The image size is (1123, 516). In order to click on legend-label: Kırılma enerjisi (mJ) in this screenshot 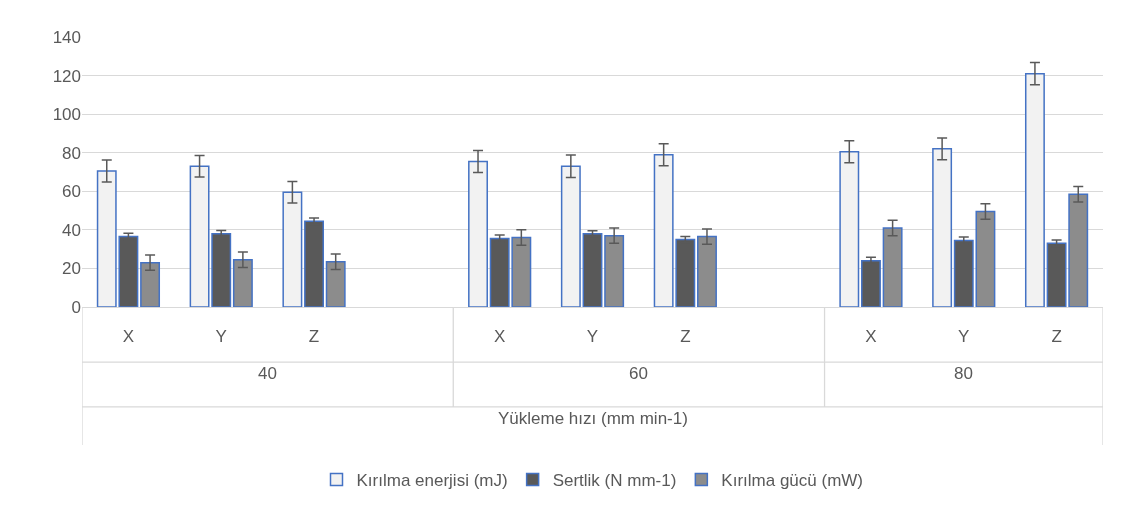, I will do `click(432, 481)`.